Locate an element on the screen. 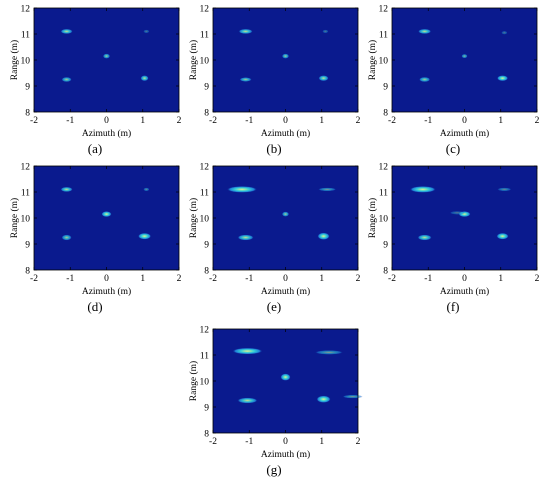  figure-panel: -2 -1 0 1 2 8 9 10 11 12 Azimuth (m) Range (m) (b) is located at coordinates (274, 82).